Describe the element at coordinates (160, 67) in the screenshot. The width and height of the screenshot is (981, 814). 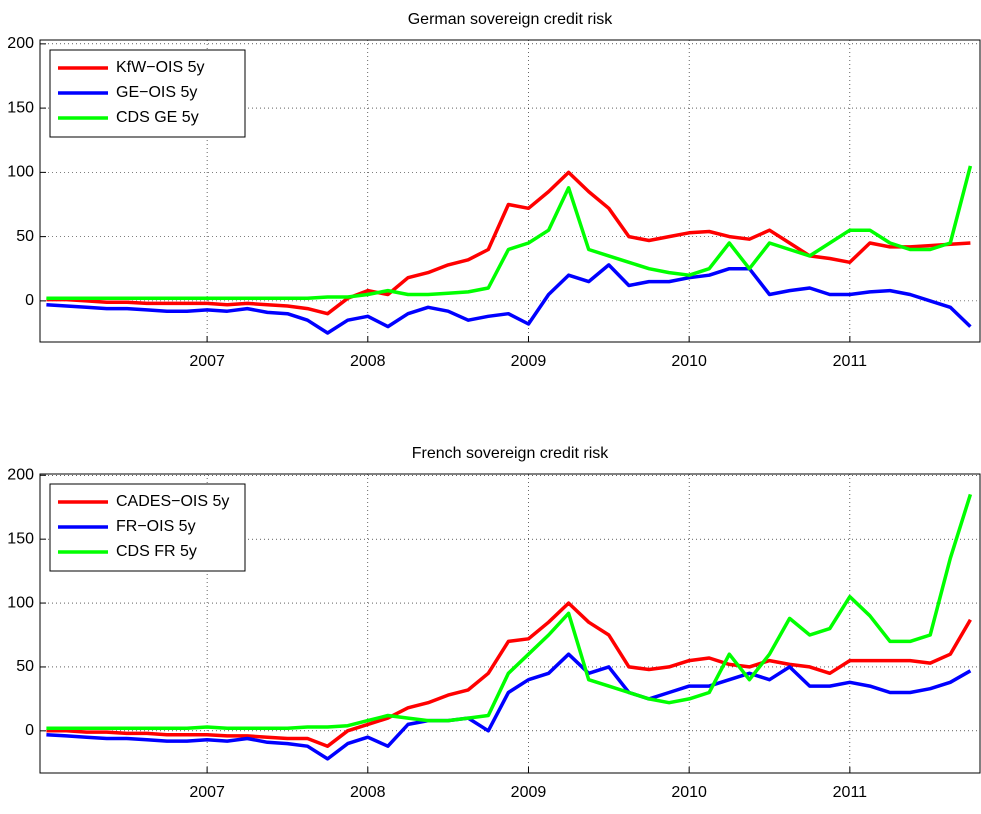
I see `legend-label: KfW−OIS 5y` at that location.